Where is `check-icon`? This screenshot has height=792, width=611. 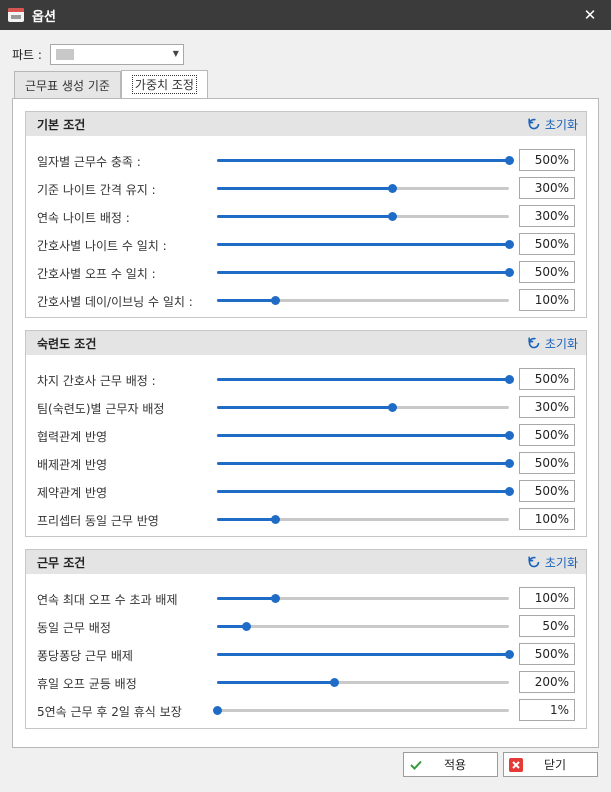
check-icon is located at coordinates (416, 765).